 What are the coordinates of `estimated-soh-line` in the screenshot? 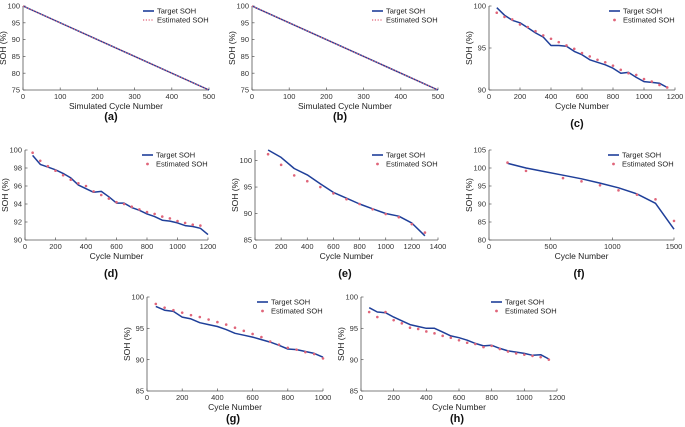 It's located at (345, 48).